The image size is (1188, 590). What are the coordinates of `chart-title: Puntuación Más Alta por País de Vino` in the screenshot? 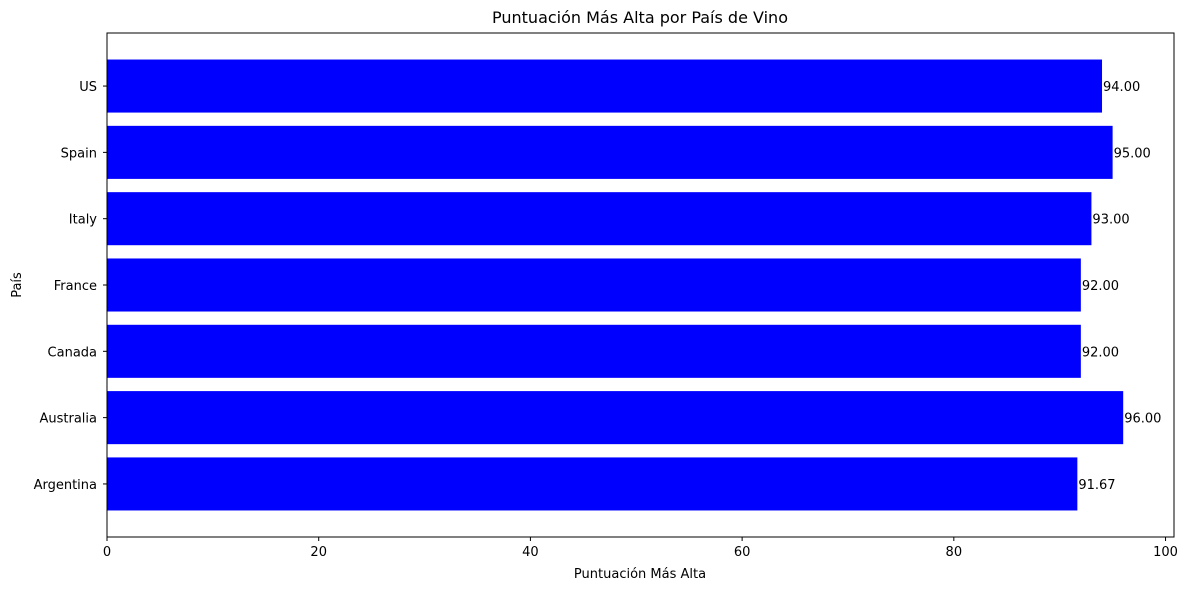 It's located at (640, 17).